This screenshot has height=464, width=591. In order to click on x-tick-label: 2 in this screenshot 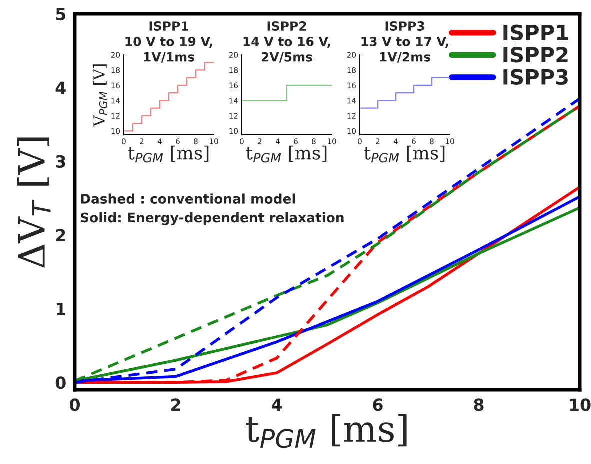, I will do `click(176, 404)`.